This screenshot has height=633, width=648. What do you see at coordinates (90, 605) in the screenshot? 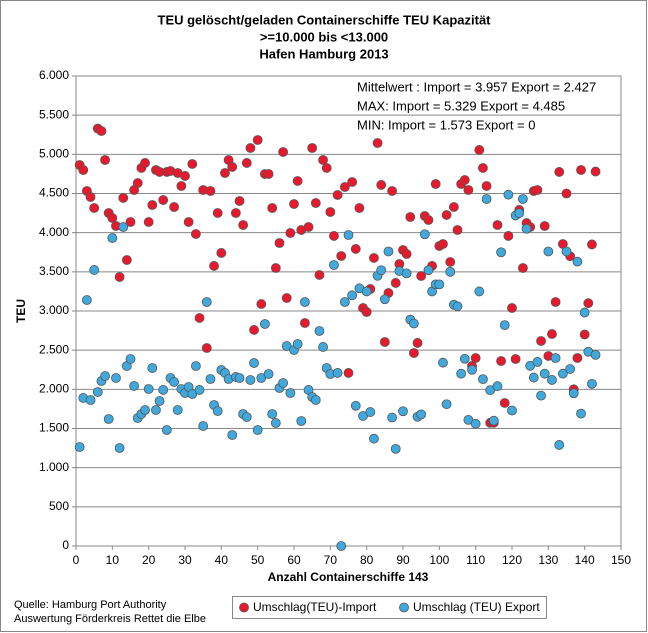
I see `source: Quelle: Hamburg Port Authority` at bounding box center [90, 605].